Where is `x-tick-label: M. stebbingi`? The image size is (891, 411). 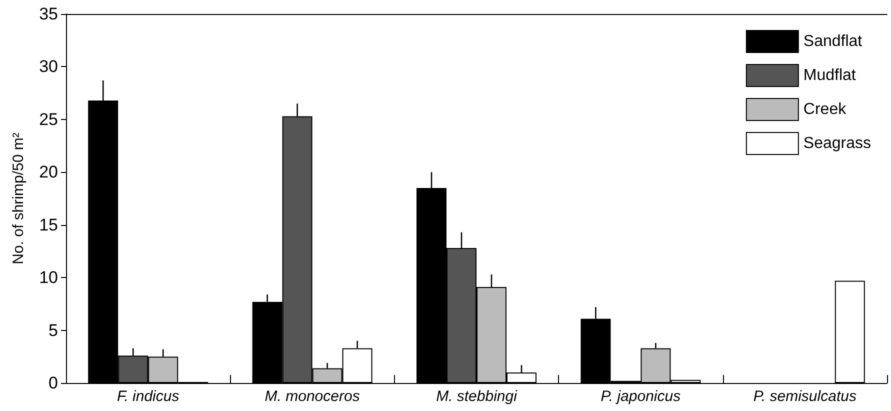
x-tick-label: M. stebbingi is located at coordinates (477, 396).